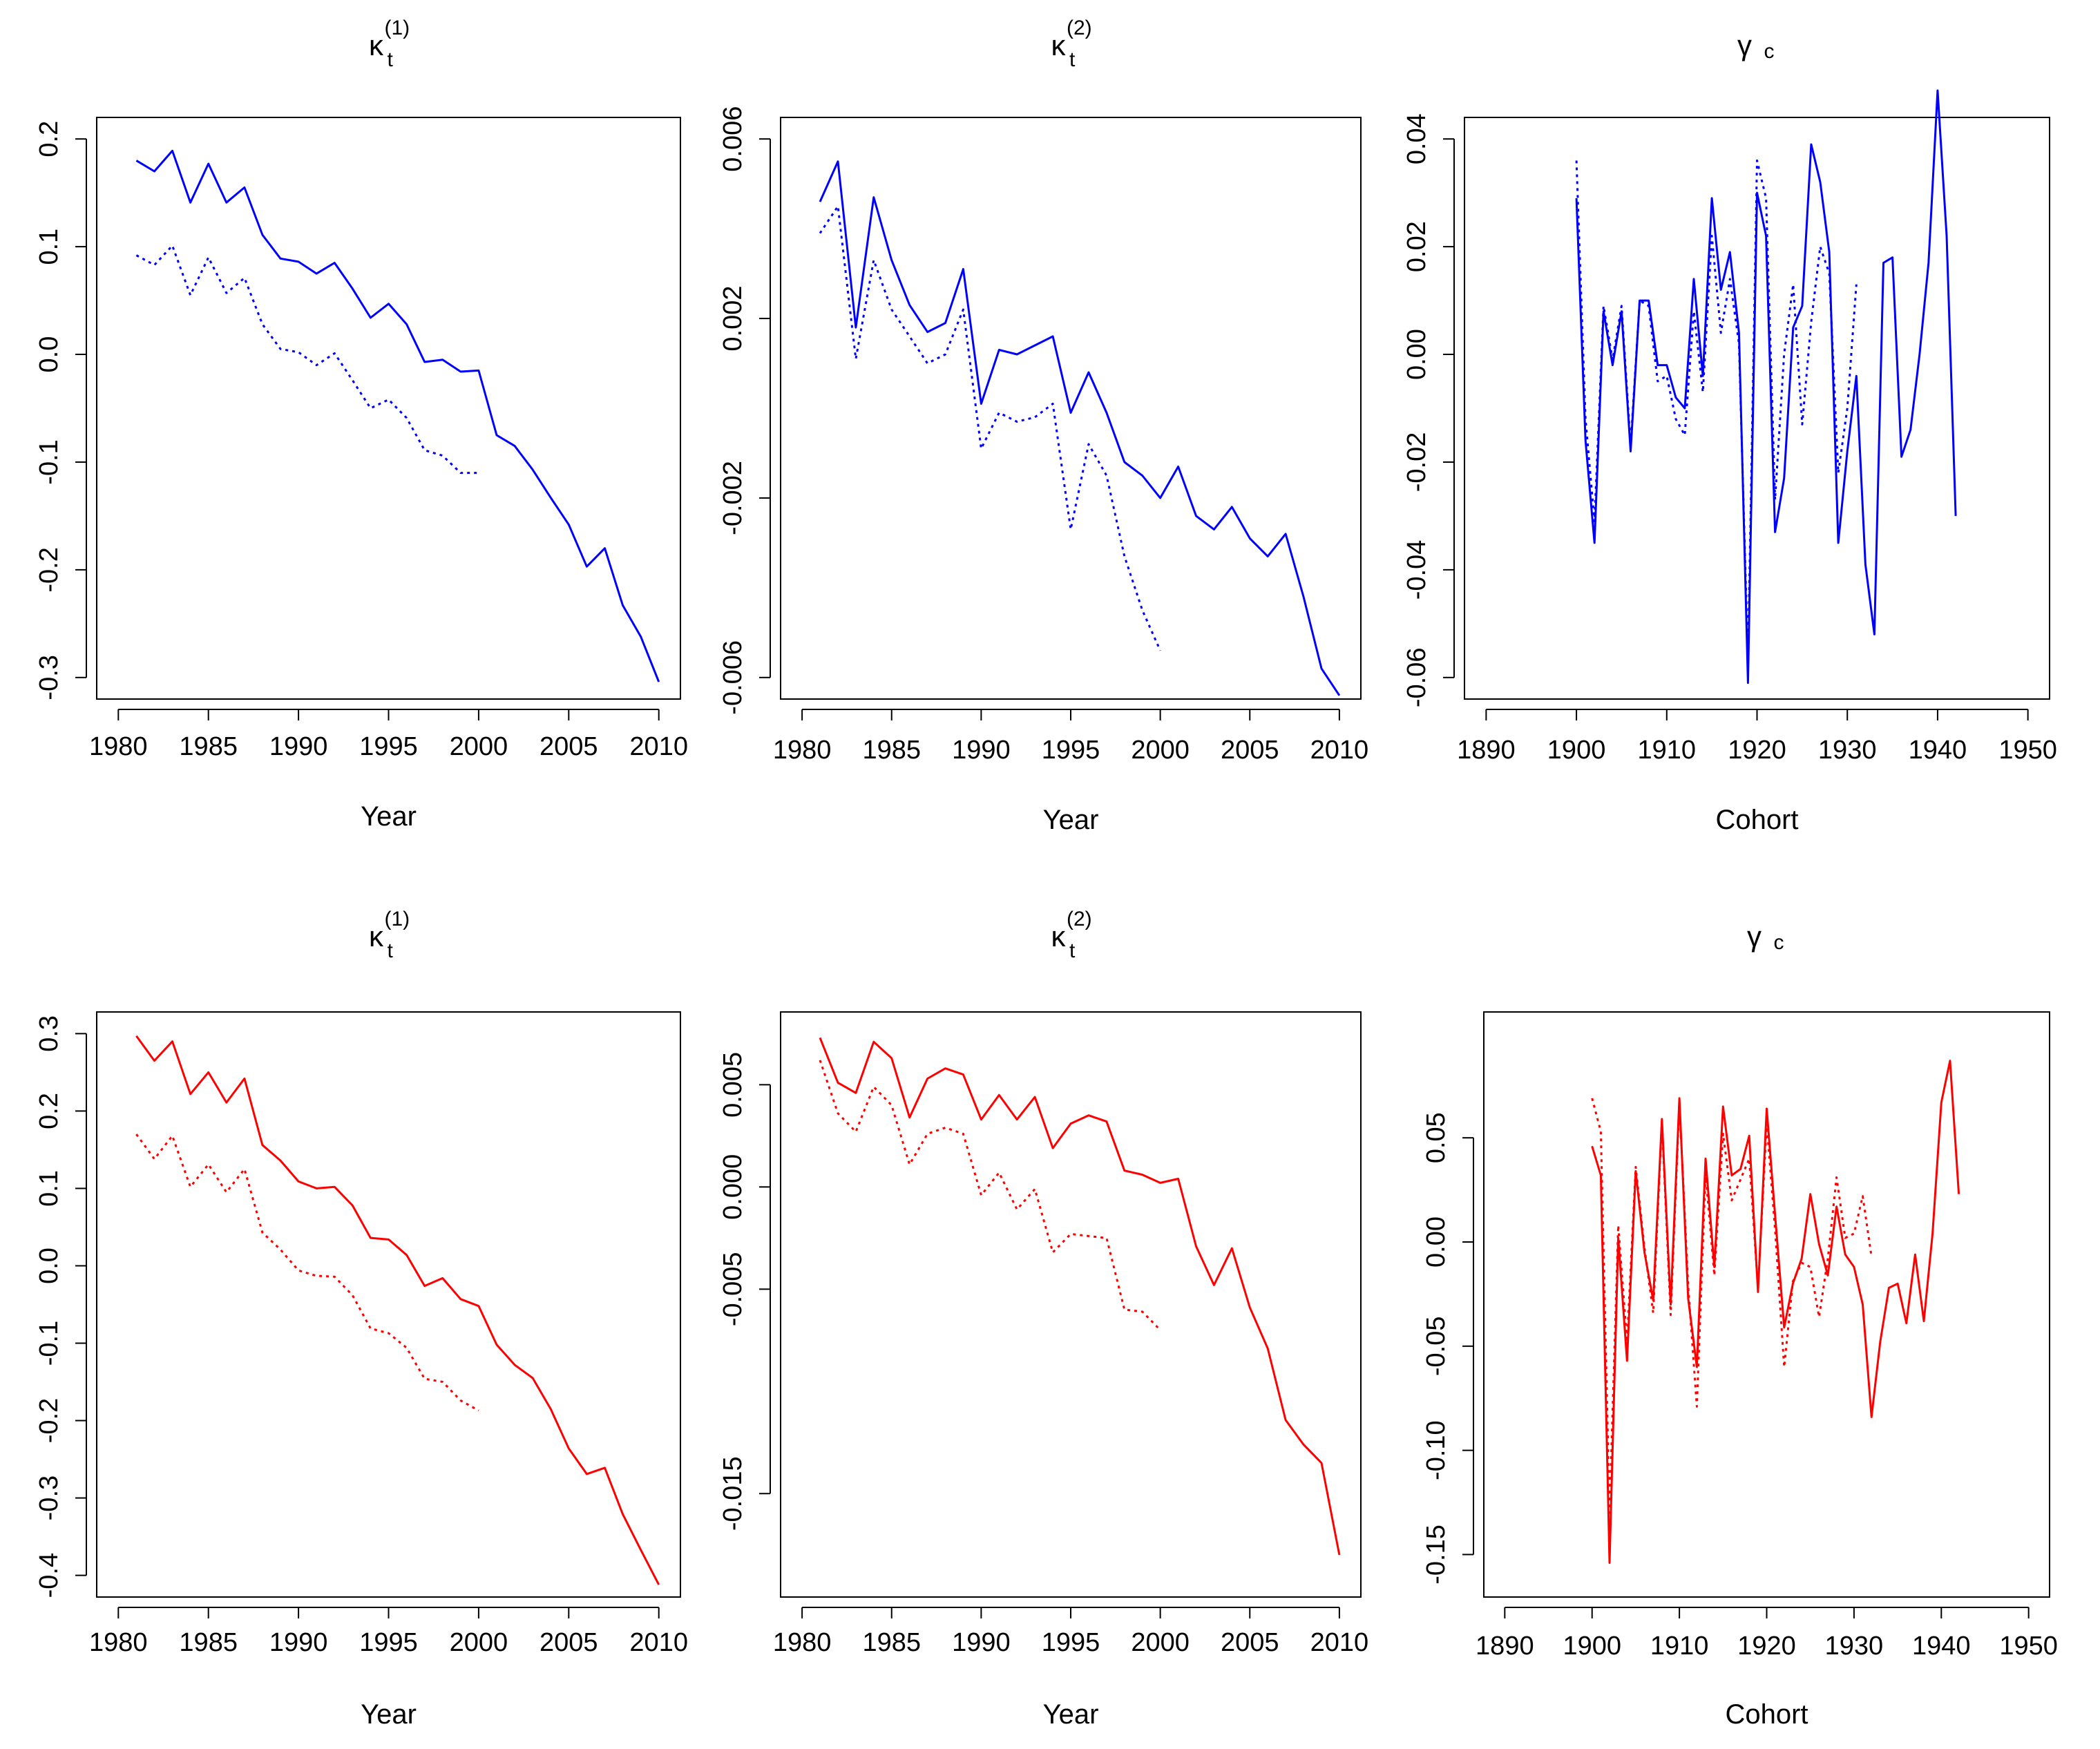 Image resolution: width=2100 pixels, height=1749 pixels. What do you see at coordinates (732, 1085) in the screenshot?
I see `y-tick-label: 0.005` at bounding box center [732, 1085].